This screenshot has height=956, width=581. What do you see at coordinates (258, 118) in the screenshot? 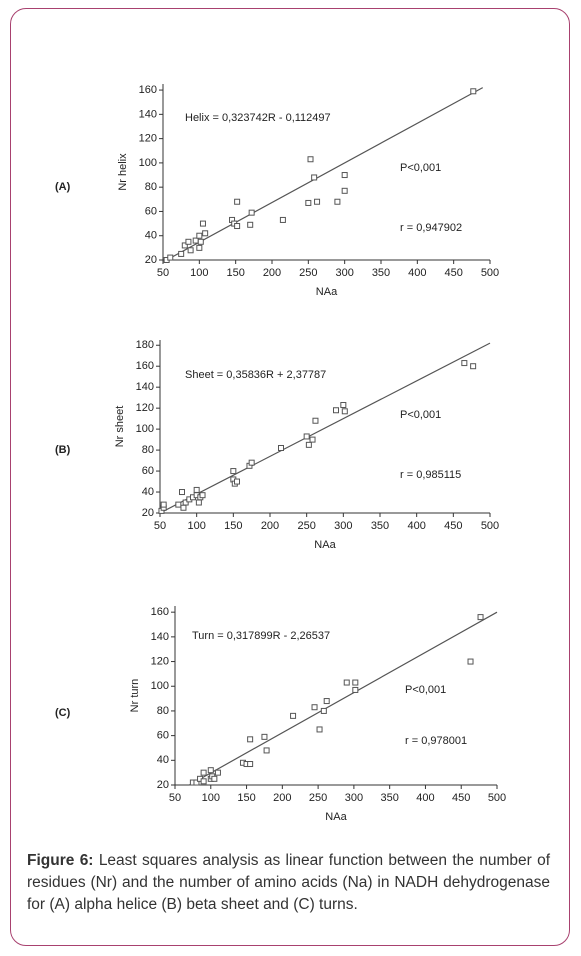
I see `annotation: Helix = 0,323742R - 0,112497` at bounding box center [258, 118].